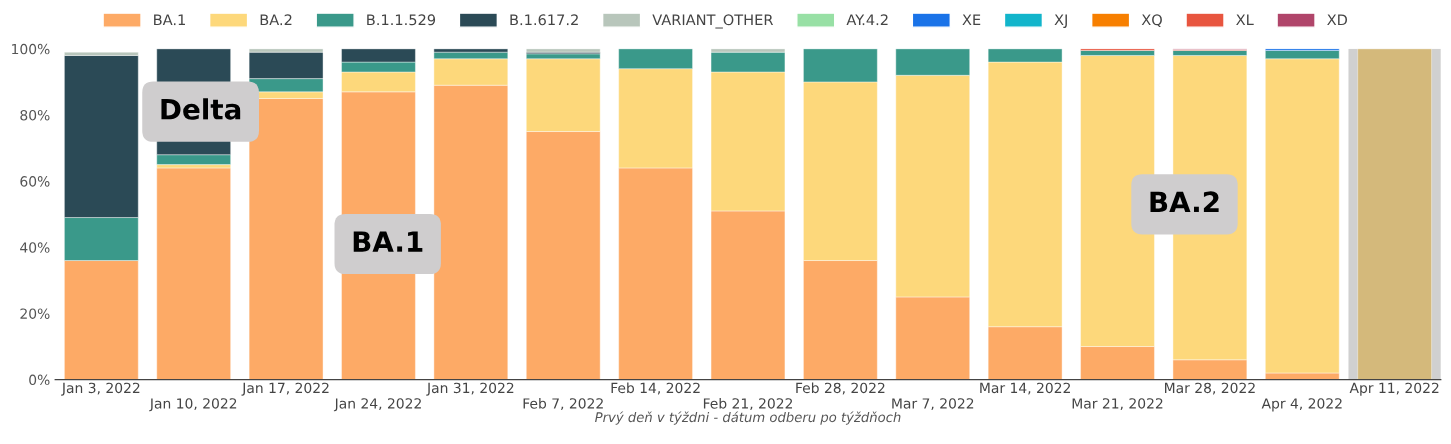 The height and width of the screenshot is (444, 1451). I want to click on legend-label: XQ, so click(1151, 20).